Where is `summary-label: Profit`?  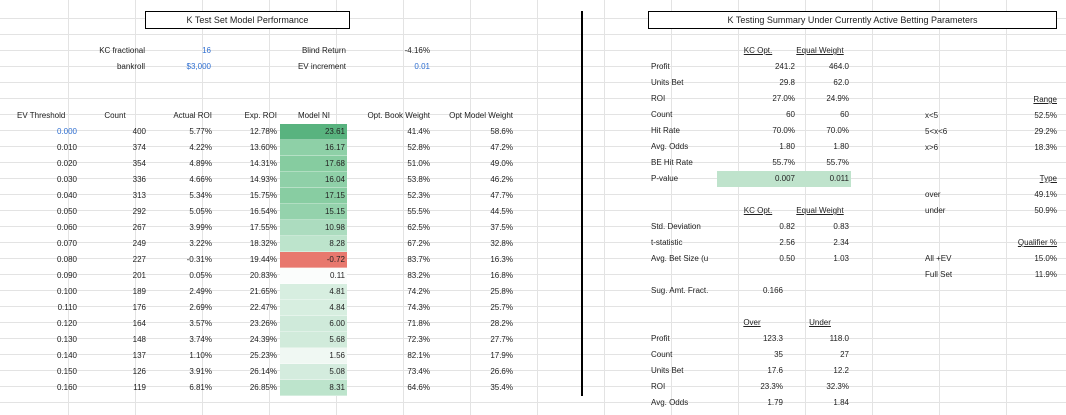 summary-label: Profit is located at coordinates (660, 66).